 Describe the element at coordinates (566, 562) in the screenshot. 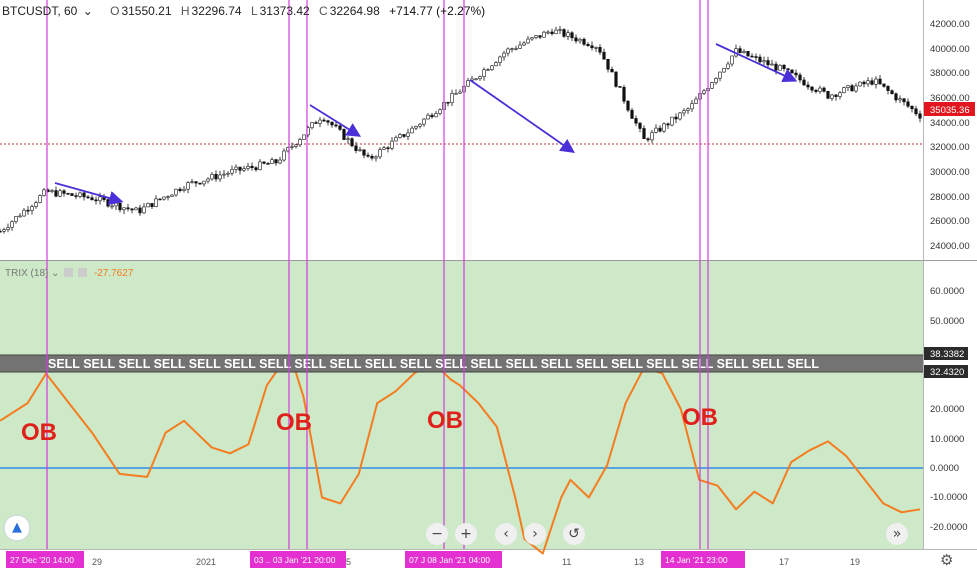

I see `time-tick: 11` at that location.